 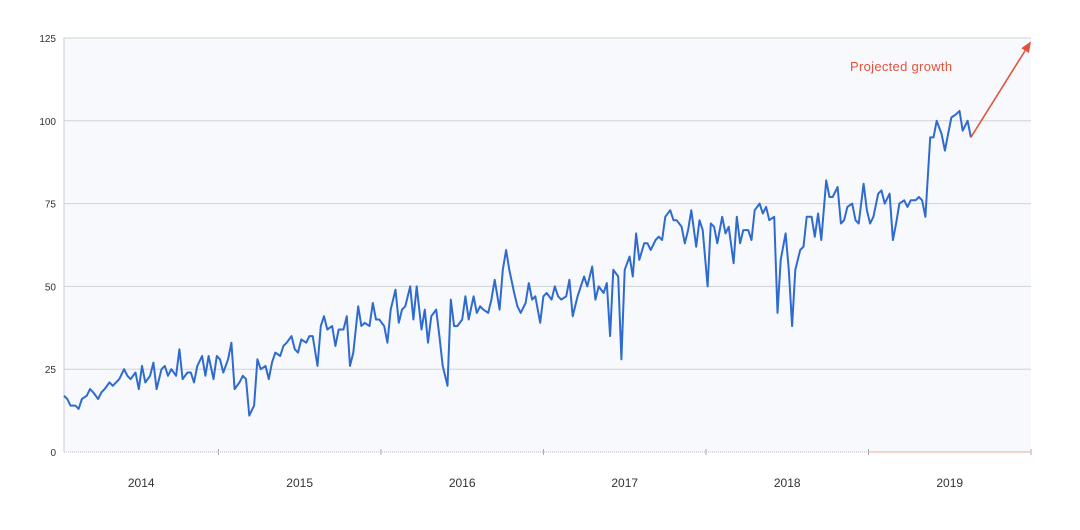 I want to click on projection-arrow-line, so click(x=998, y=94).